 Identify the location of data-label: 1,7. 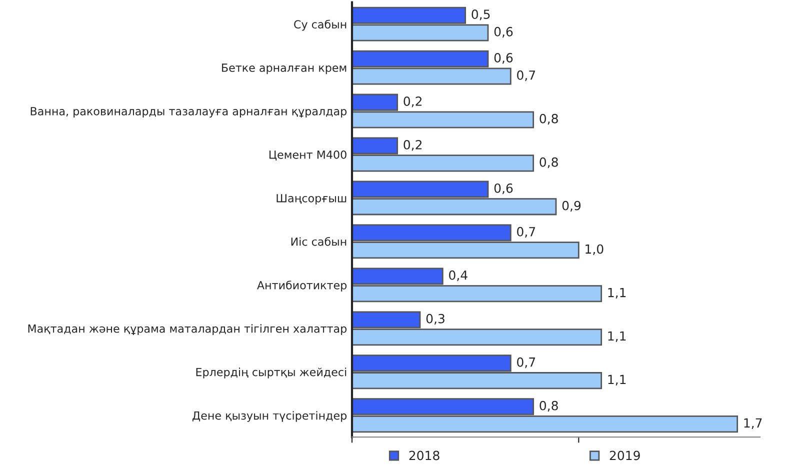
(753, 423).